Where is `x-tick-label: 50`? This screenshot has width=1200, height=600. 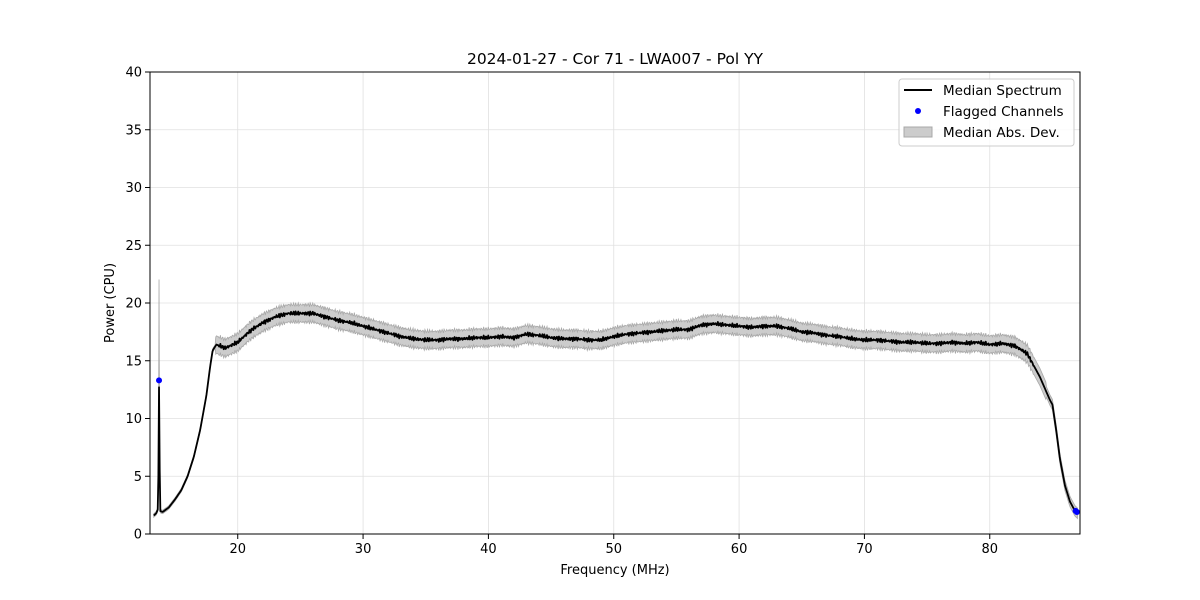 x-tick-label: 50 is located at coordinates (613, 549).